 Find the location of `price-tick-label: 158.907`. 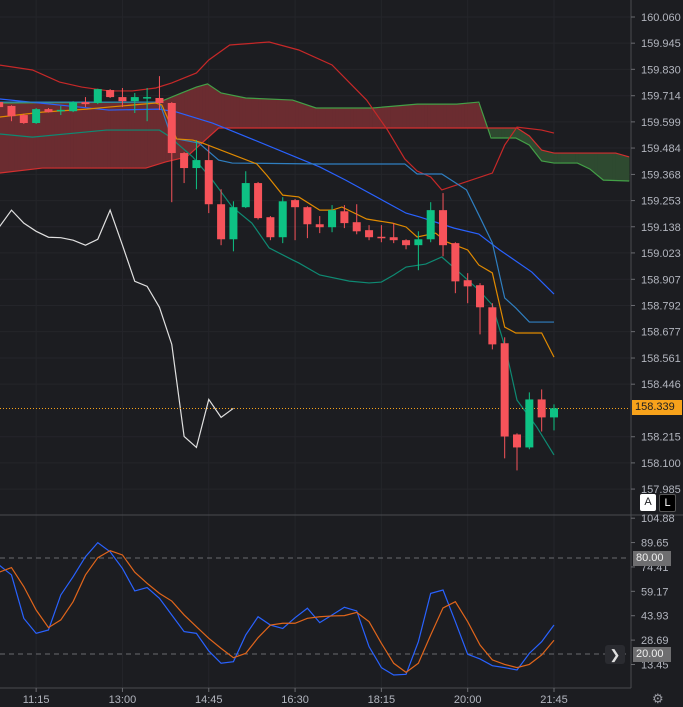

price-tick-label: 158.907 is located at coordinates (661, 280).